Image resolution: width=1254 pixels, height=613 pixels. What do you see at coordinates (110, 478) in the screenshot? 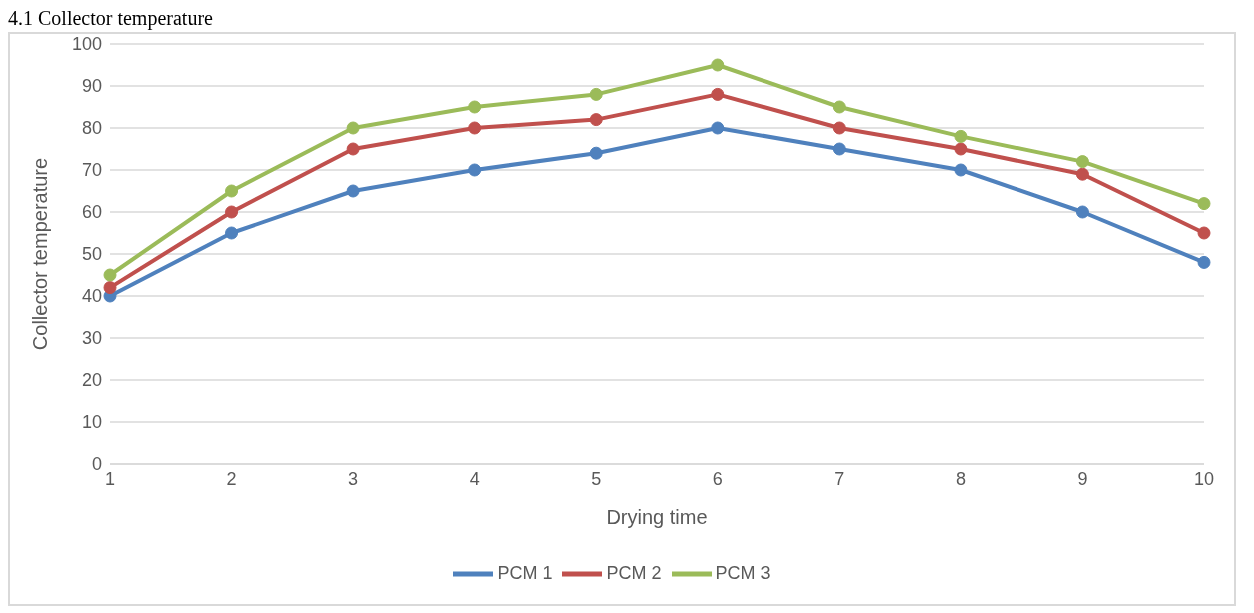
I see `x-tick-label: 1` at bounding box center [110, 478].